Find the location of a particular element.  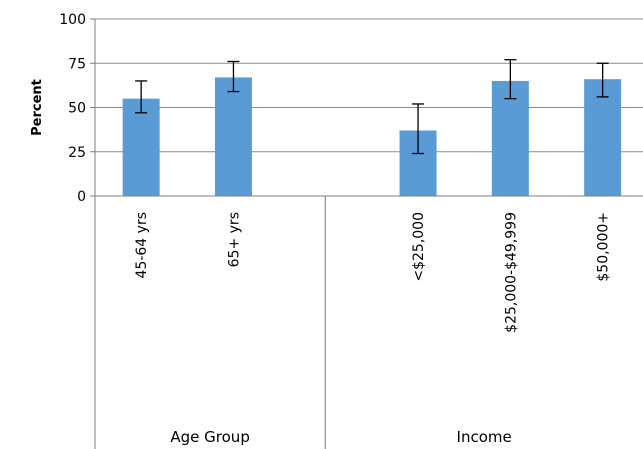

category-label: 65+ yrs is located at coordinates (234, 239).